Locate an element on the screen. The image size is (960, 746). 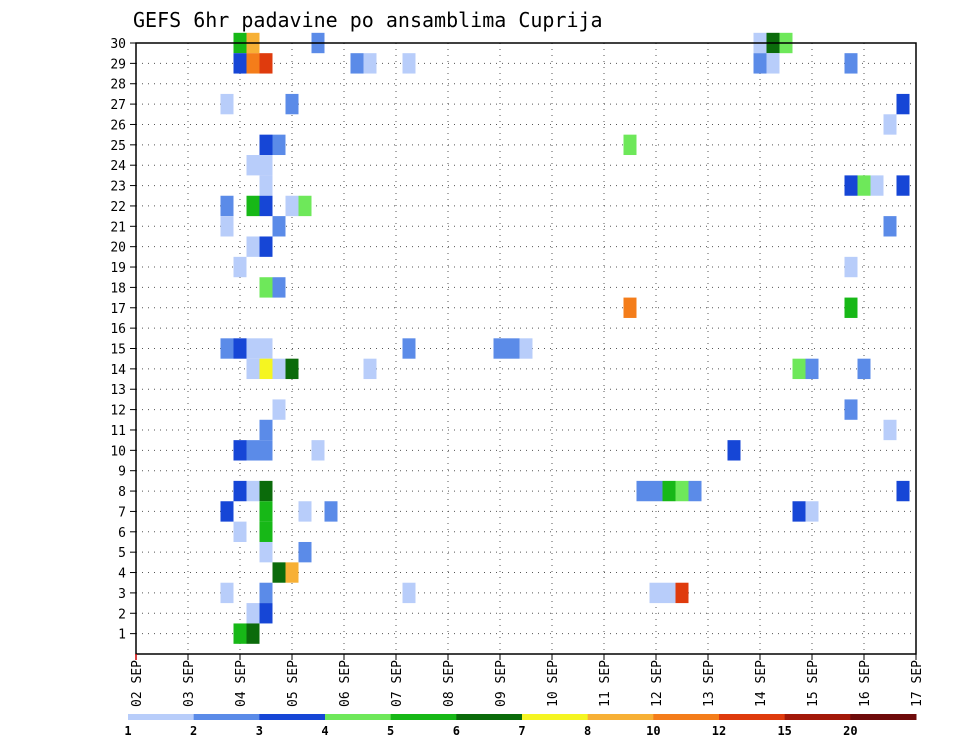
x-tick-label: 17 SEP is located at coordinates (917, 683).